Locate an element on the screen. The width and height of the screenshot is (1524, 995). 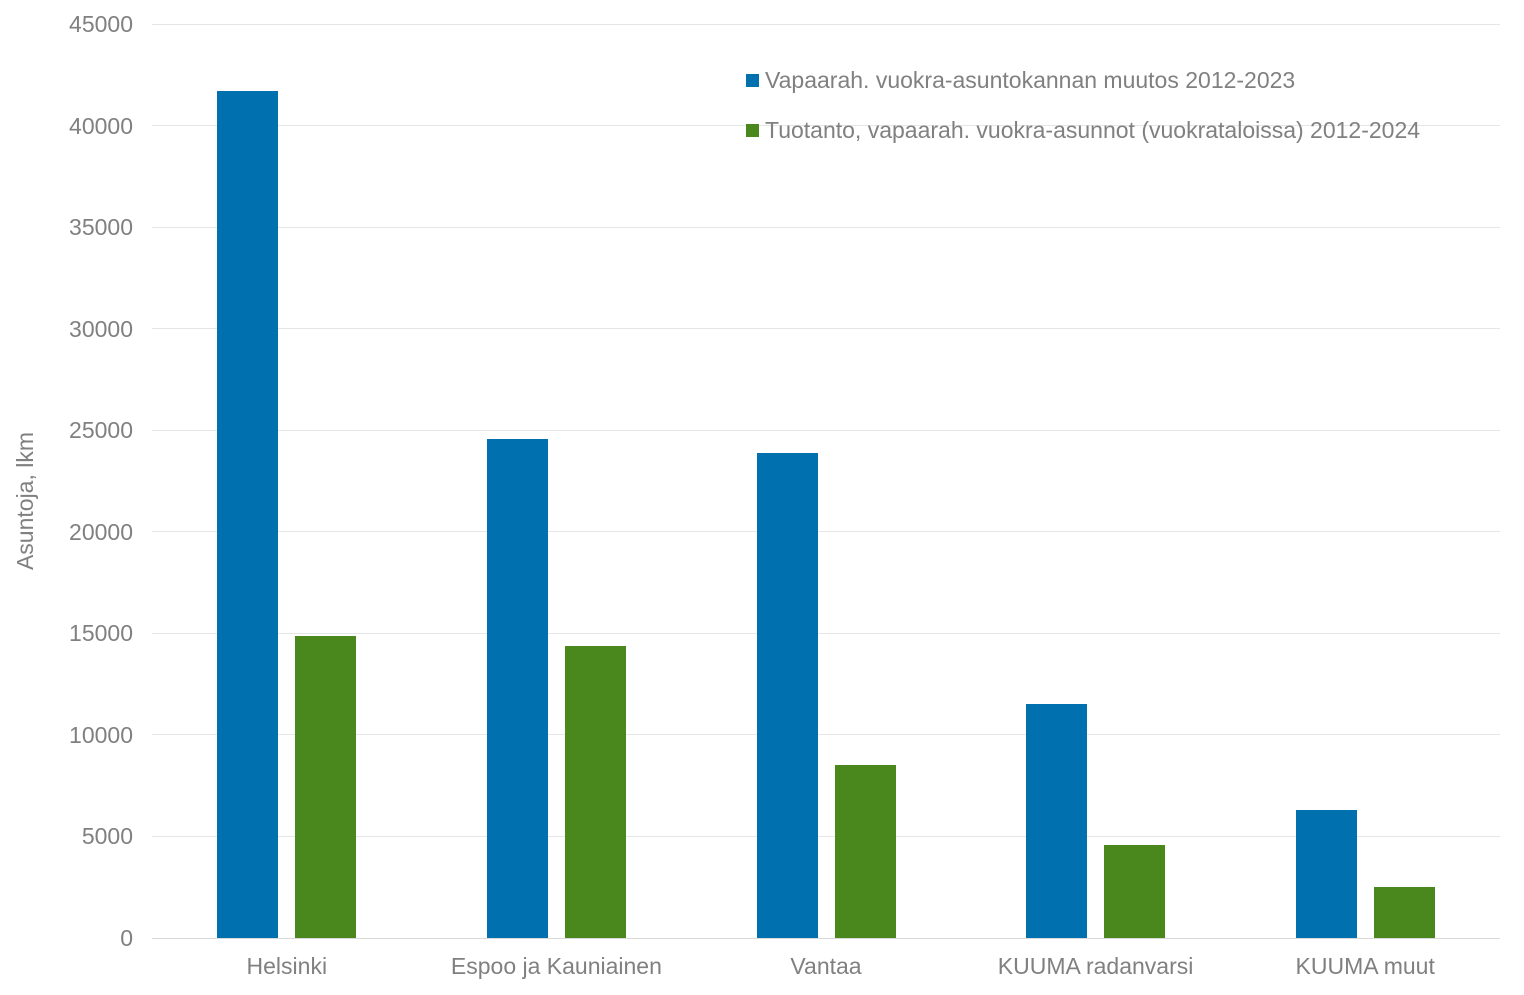
bar-series1-helsinki is located at coordinates (326, 787).